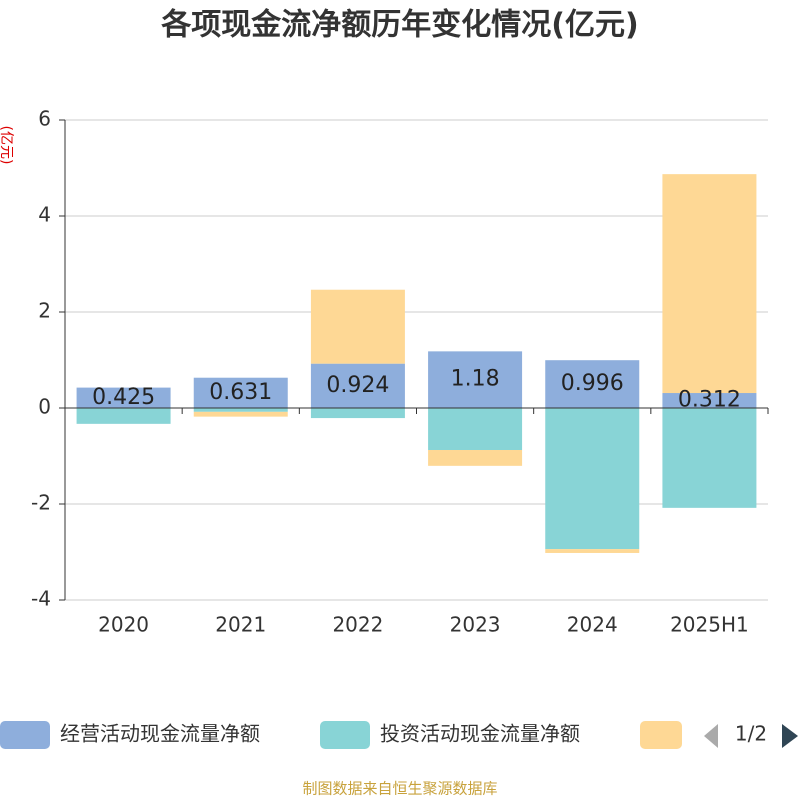  Describe the element at coordinates (709, 625) in the screenshot. I see `x-tick-label: 2025H1` at that location.